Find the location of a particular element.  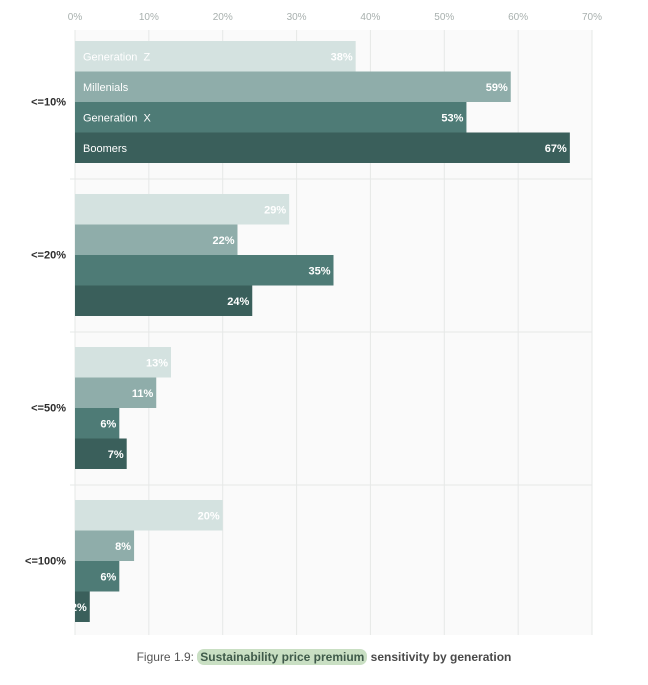

bar-value-label: 24% is located at coordinates (238, 302).